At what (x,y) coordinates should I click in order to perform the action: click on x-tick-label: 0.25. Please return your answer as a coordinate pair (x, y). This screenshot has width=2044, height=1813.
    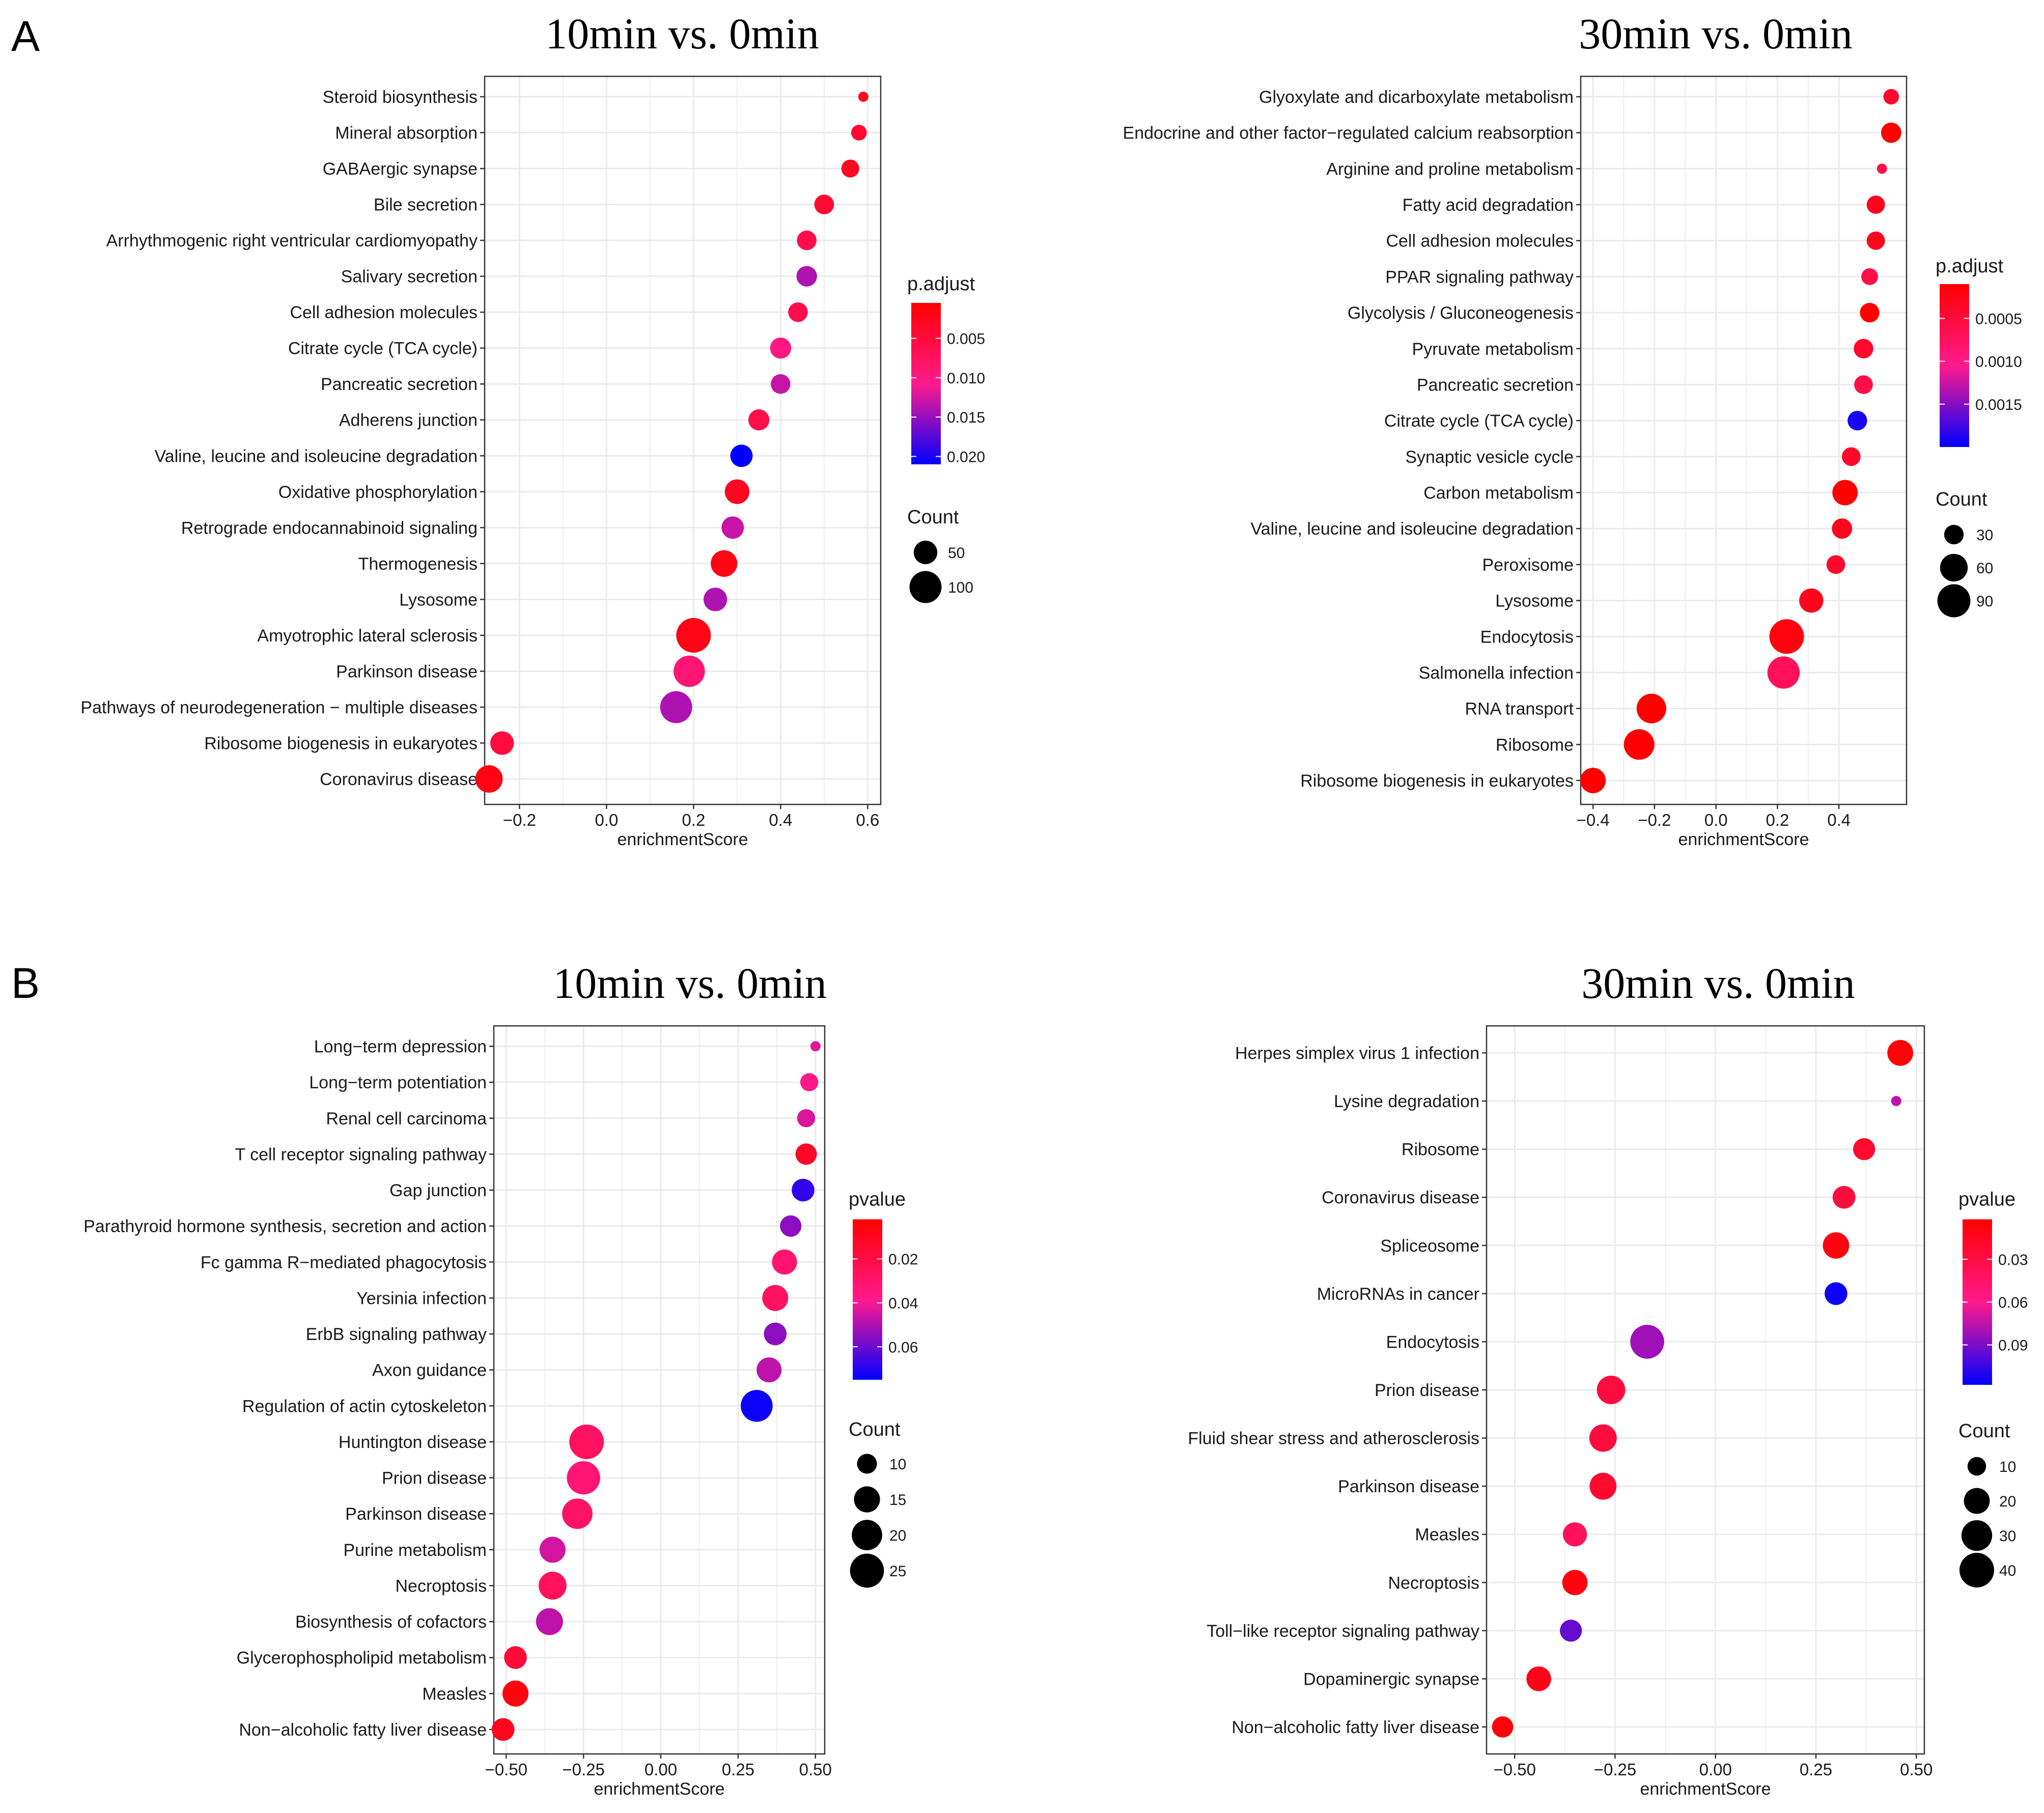
    Looking at the image, I should click on (1816, 1769).